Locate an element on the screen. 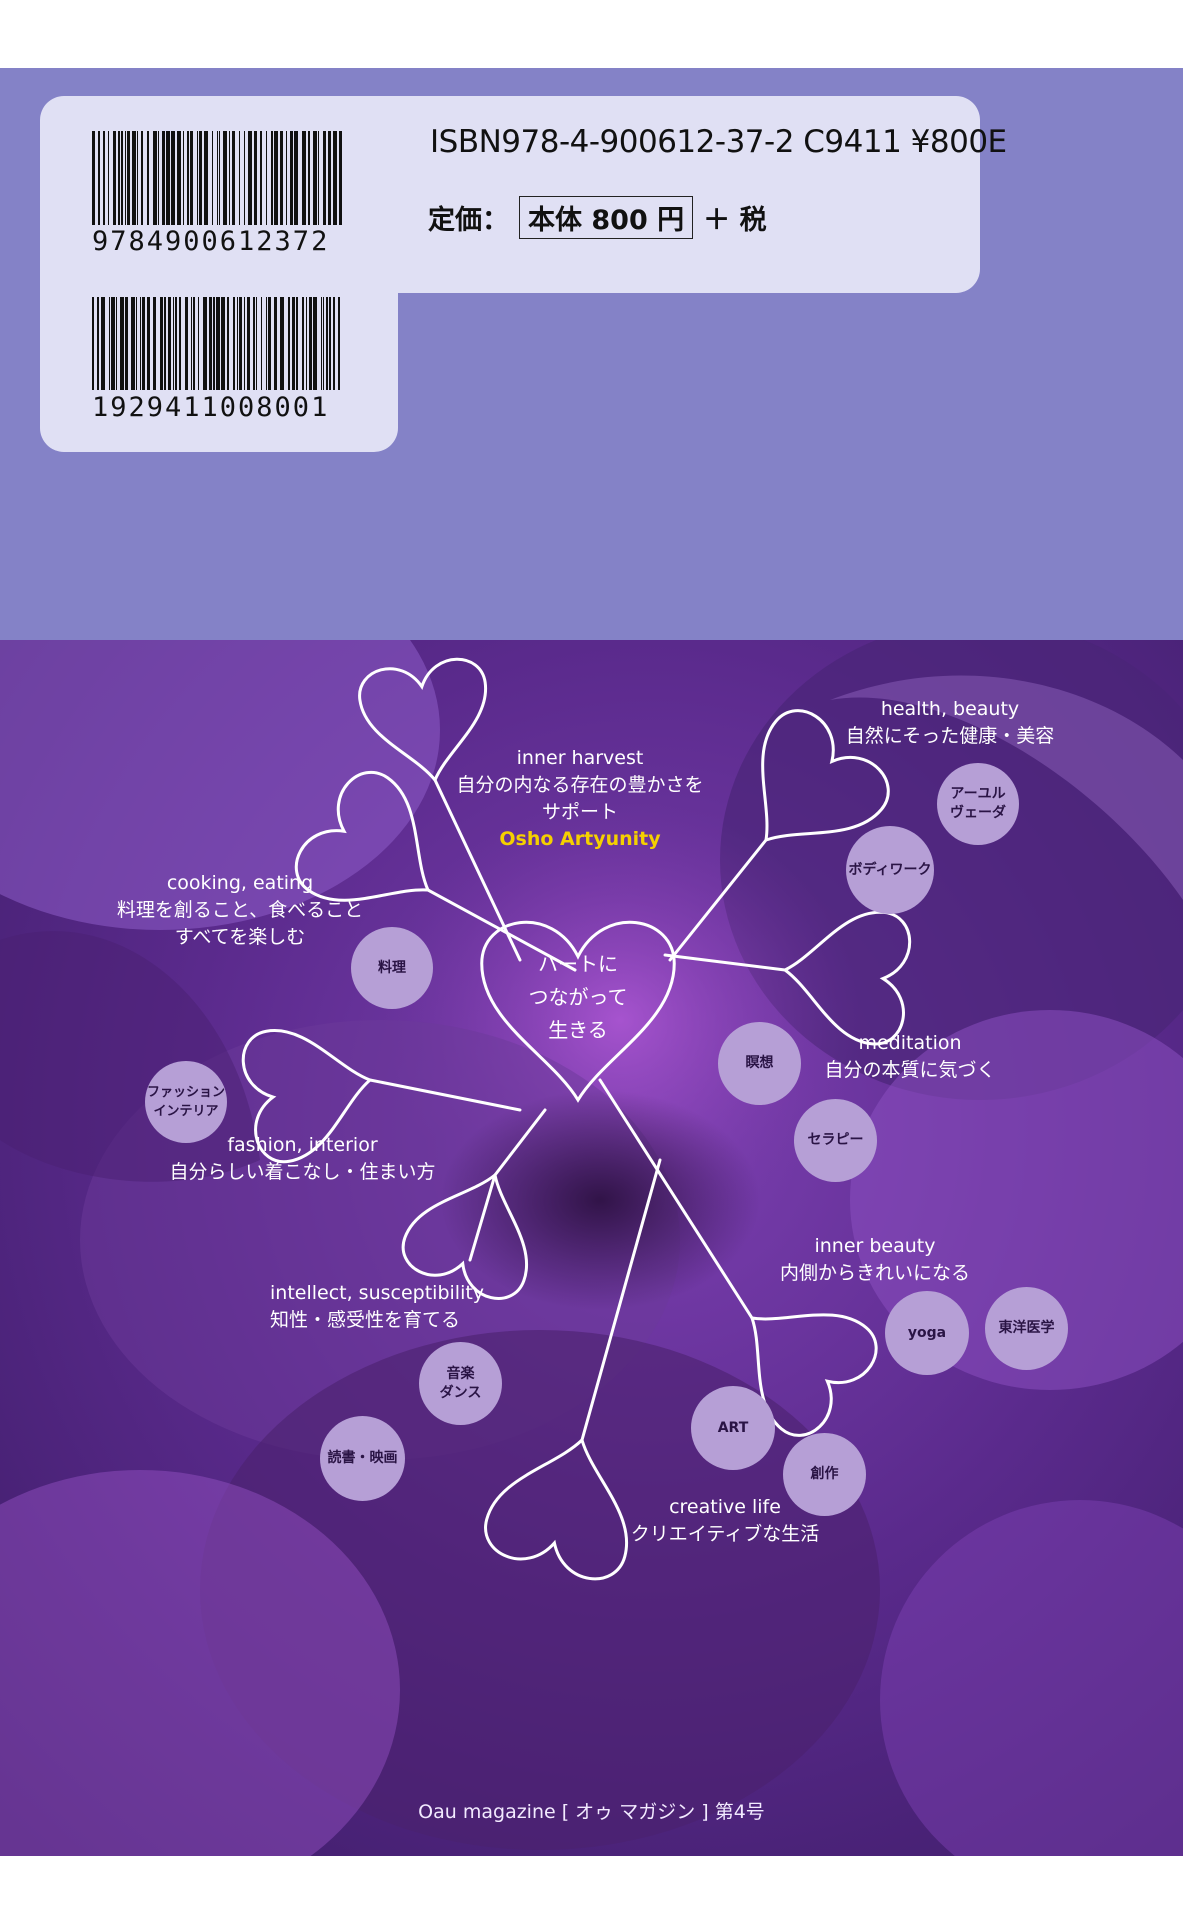 The width and height of the screenshot is (1183, 1920). inner-beauty-jp: 内側からきれいになる is located at coordinates (875, 1273).